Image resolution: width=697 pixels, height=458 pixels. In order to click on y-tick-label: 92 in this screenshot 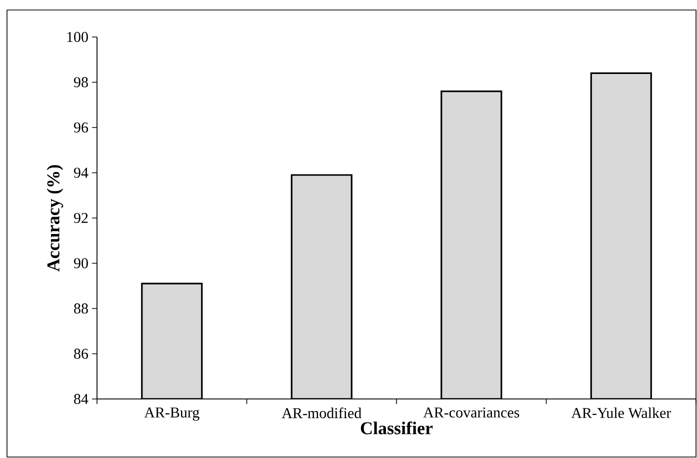, I will do `click(81, 218)`.